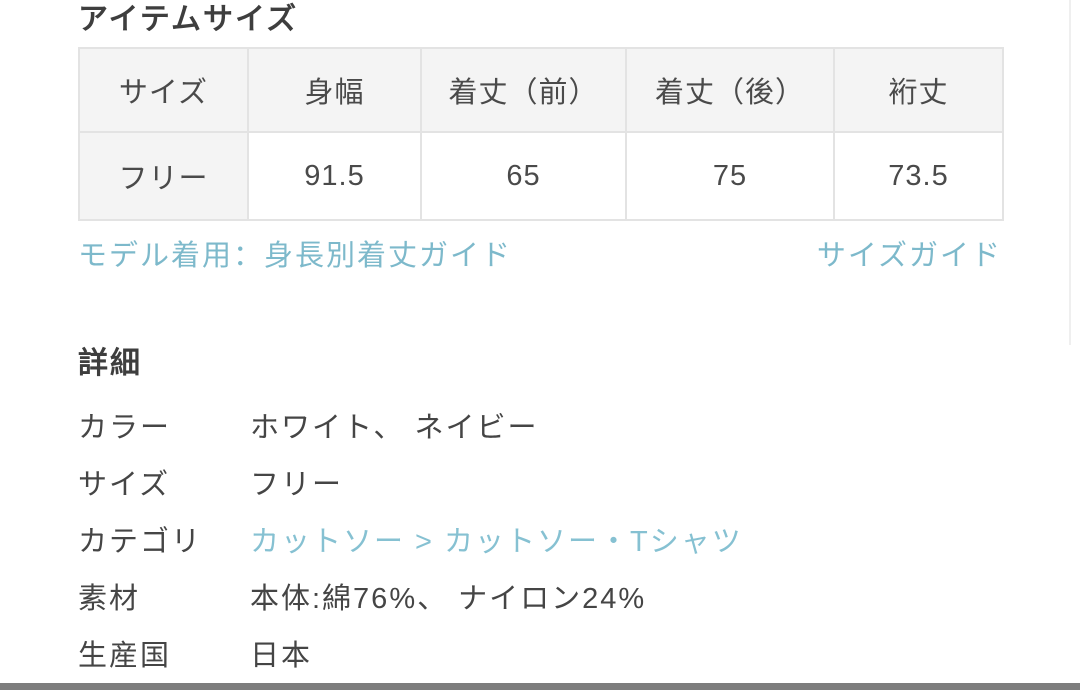 This screenshot has width=1080, height=690. I want to click on detail-label-color: カラー, so click(125, 428).